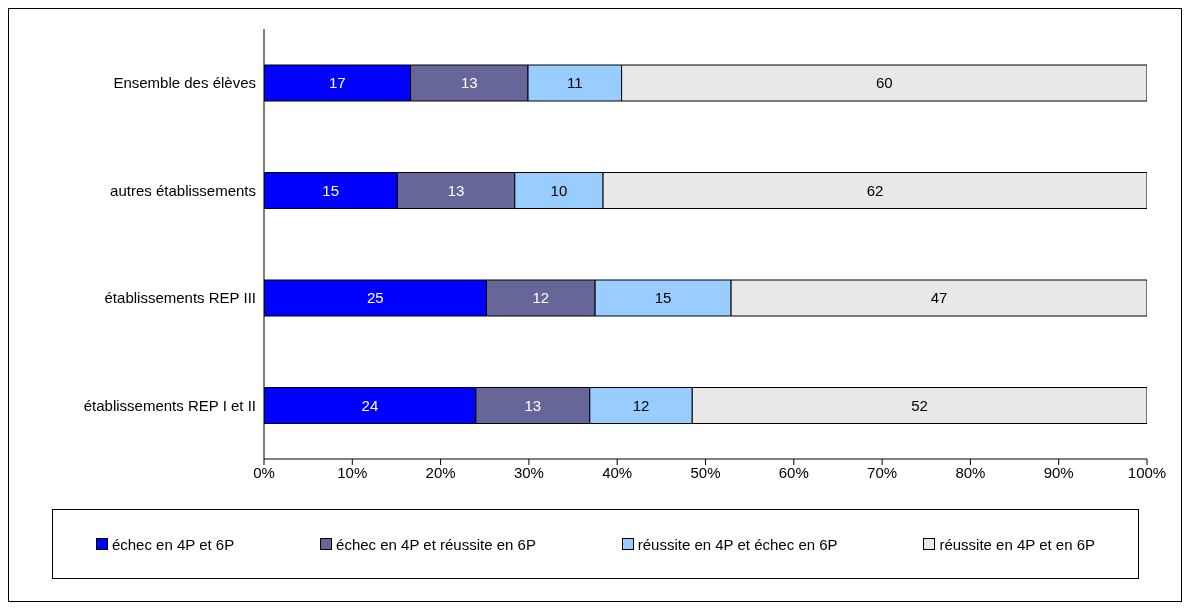 The image size is (1190, 611). I want to click on data-label: 11, so click(575, 82).